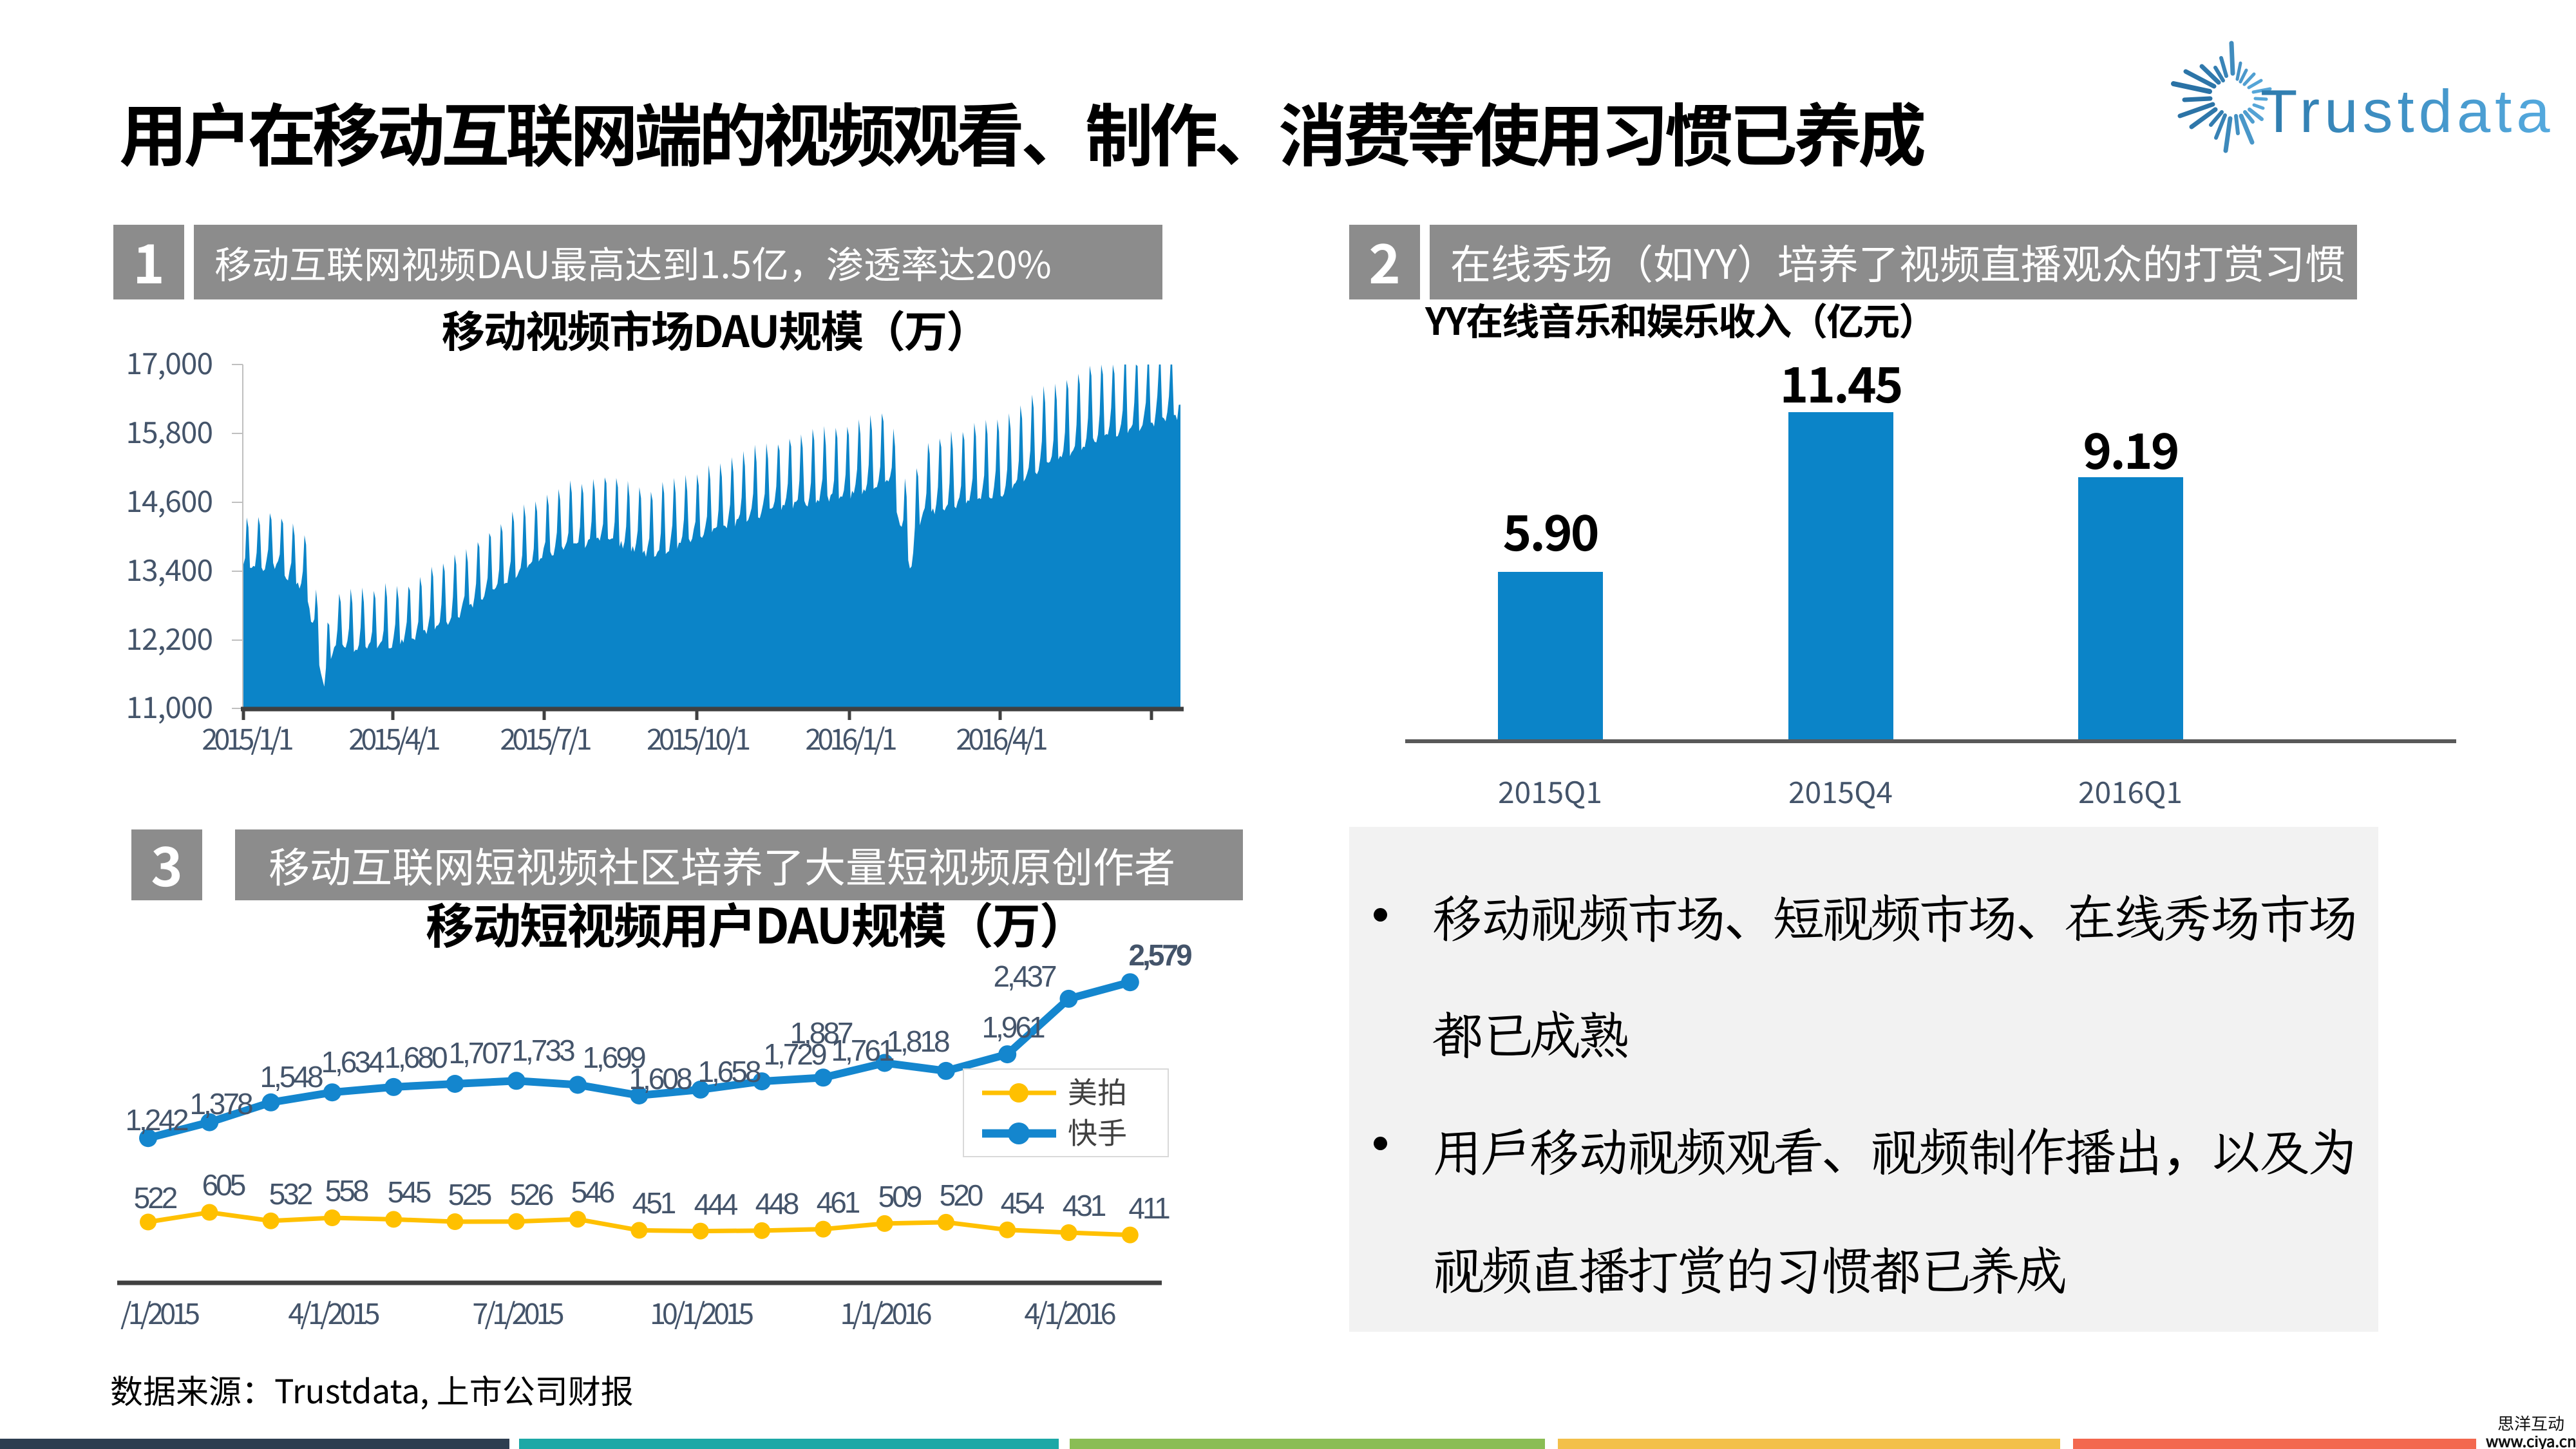 The image size is (2576, 1449). I want to click on svg-text: 2016Q1, so click(2130, 791).